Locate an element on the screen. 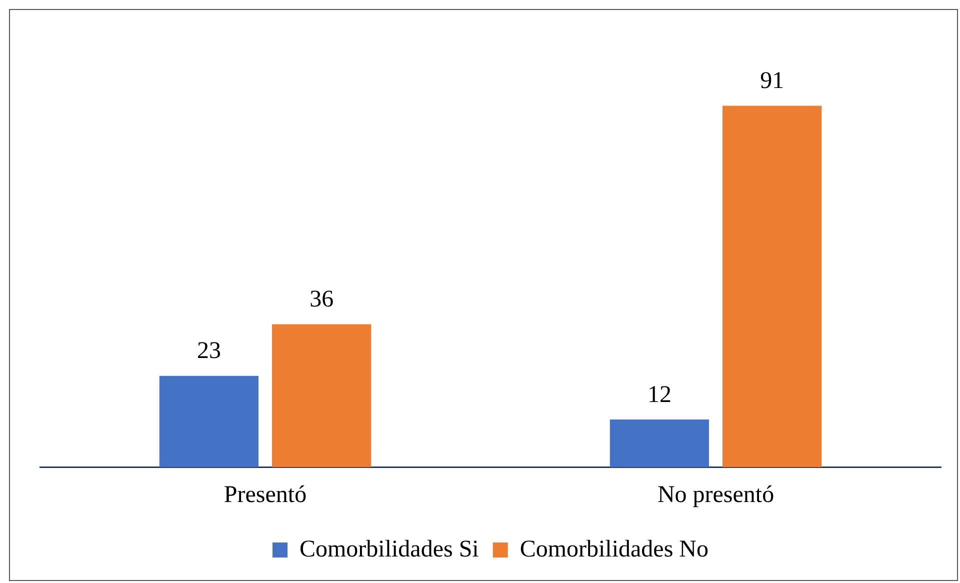 This screenshot has height=583, width=960. data-label: 23 is located at coordinates (208, 351).